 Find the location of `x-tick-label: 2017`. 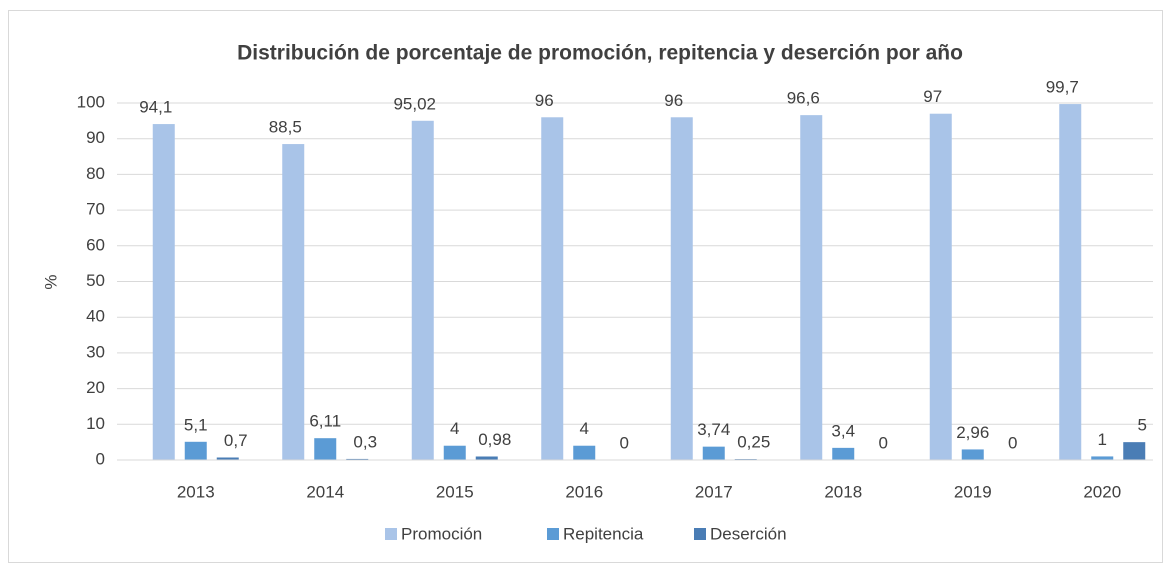

x-tick-label: 2017 is located at coordinates (714, 491).